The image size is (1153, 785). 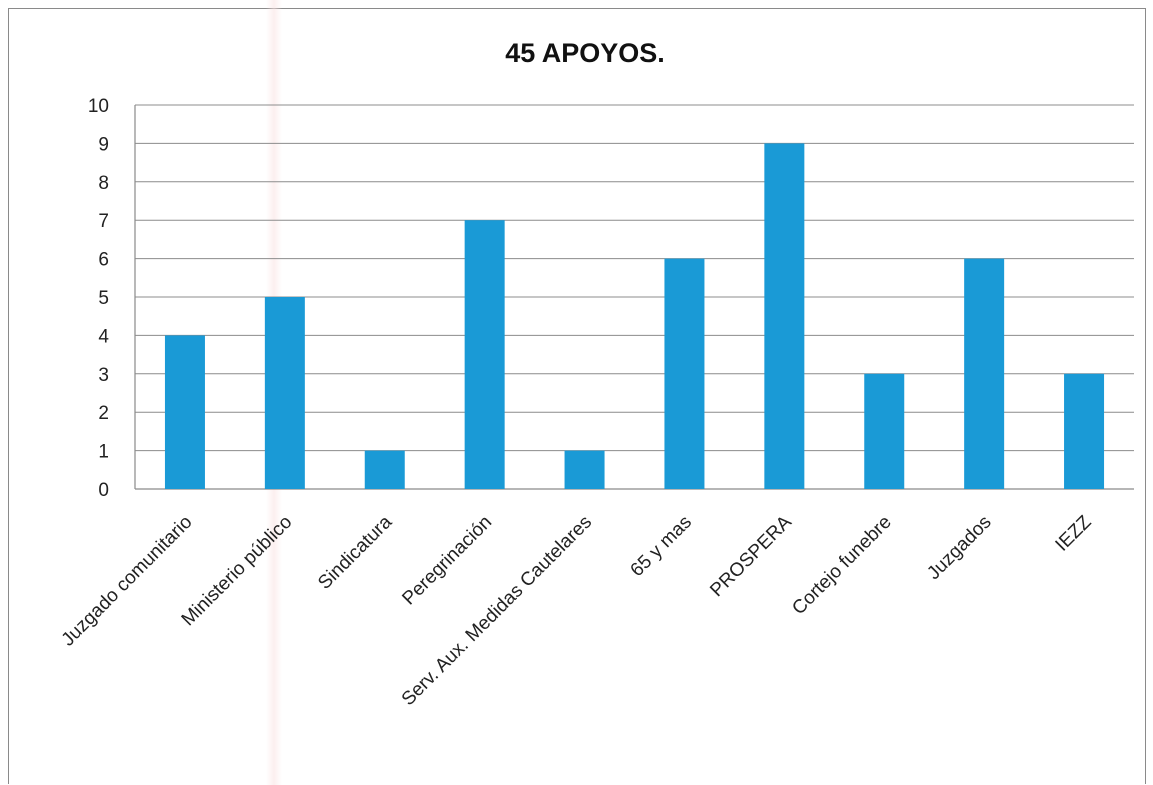 What do you see at coordinates (103, 452) in the screenshot?
I see `y-tick-label: 1` at bounding box center [103, 452].